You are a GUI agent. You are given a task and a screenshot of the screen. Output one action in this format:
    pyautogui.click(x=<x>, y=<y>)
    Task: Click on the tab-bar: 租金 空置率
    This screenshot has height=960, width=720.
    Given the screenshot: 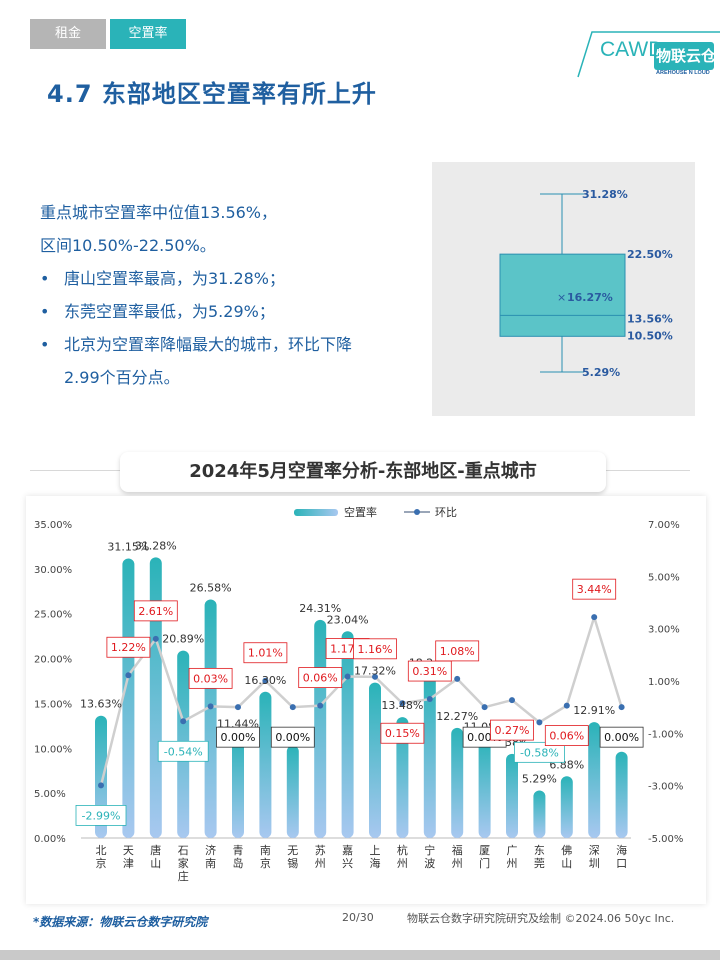 What is the action you would take?
    pyautogui.click(x=108, y=34)
    